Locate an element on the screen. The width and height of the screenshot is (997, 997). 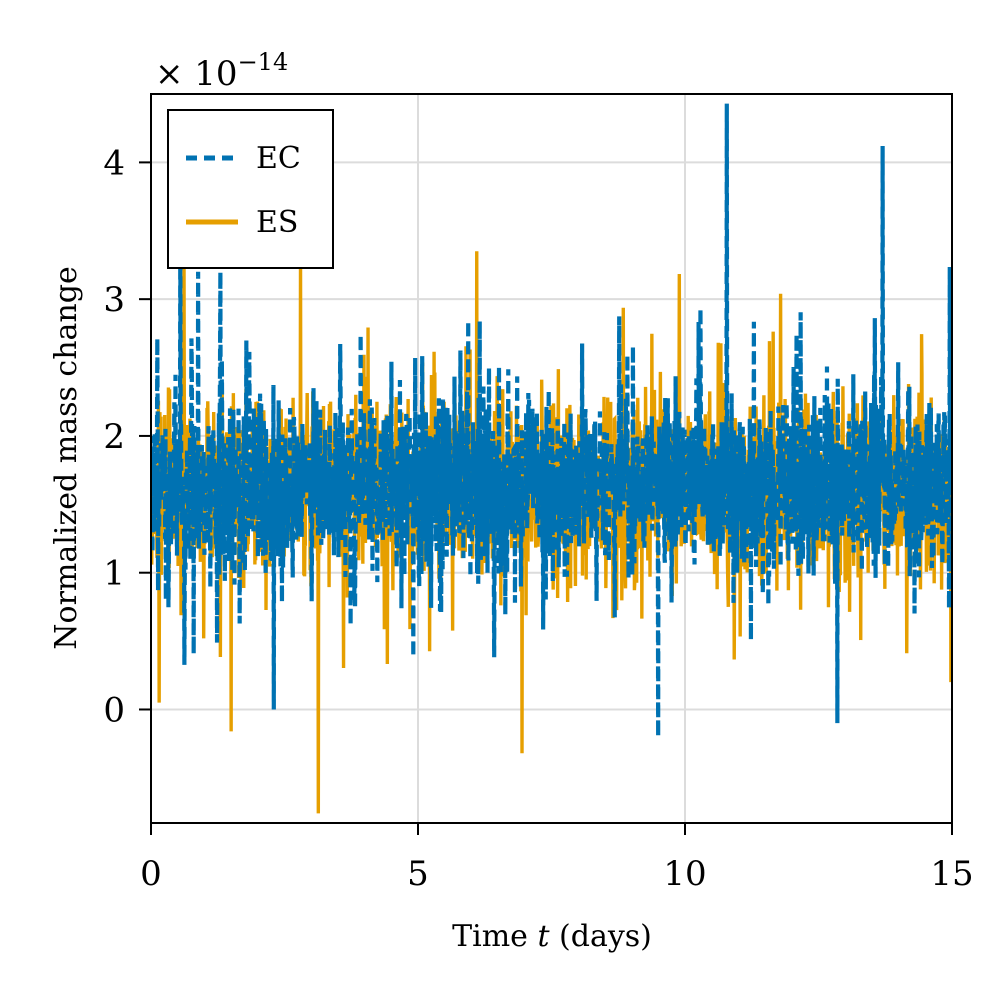
y-tick-label: 3 is located at coordinates (114, 300).